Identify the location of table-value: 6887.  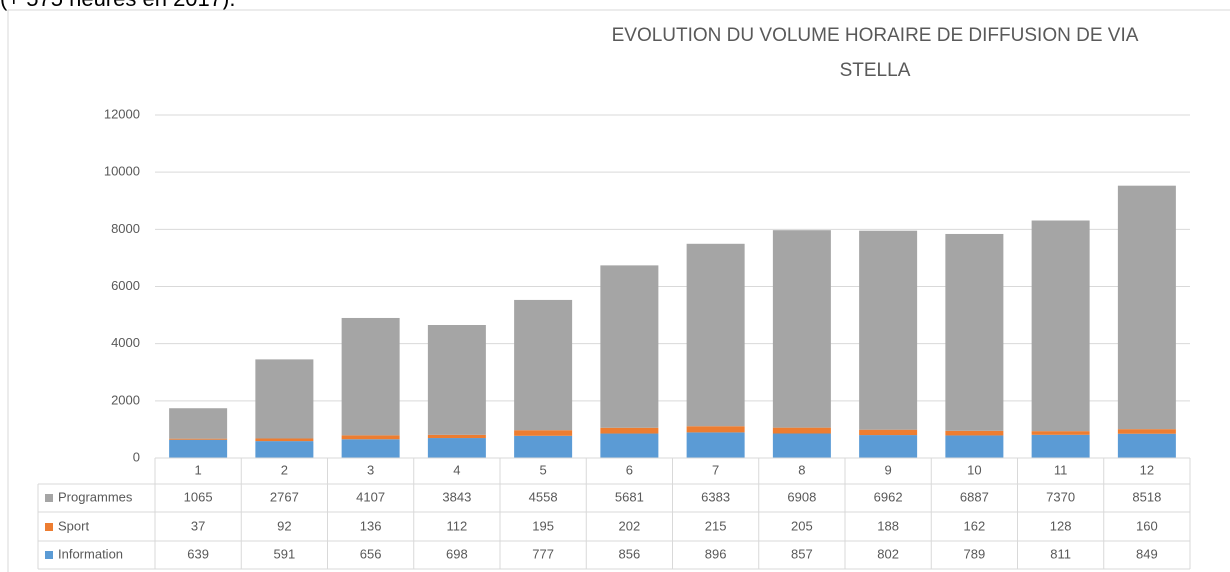
(974, 496).